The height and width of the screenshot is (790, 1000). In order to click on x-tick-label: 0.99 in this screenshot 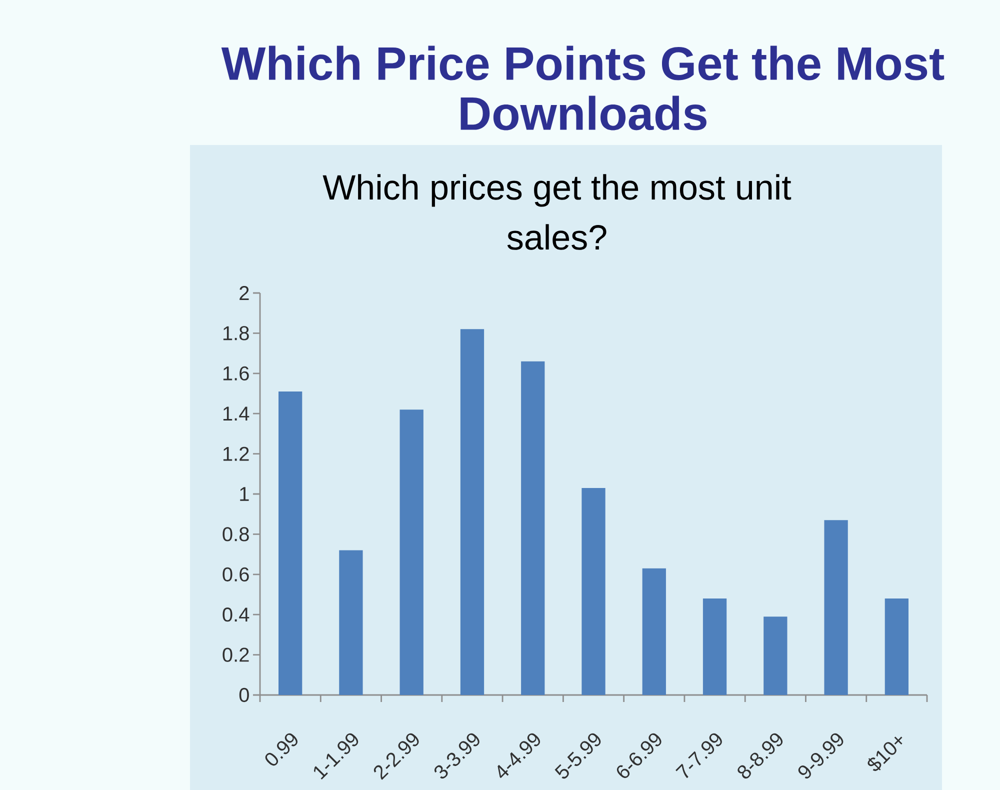, I will do `click(281, 749)`.